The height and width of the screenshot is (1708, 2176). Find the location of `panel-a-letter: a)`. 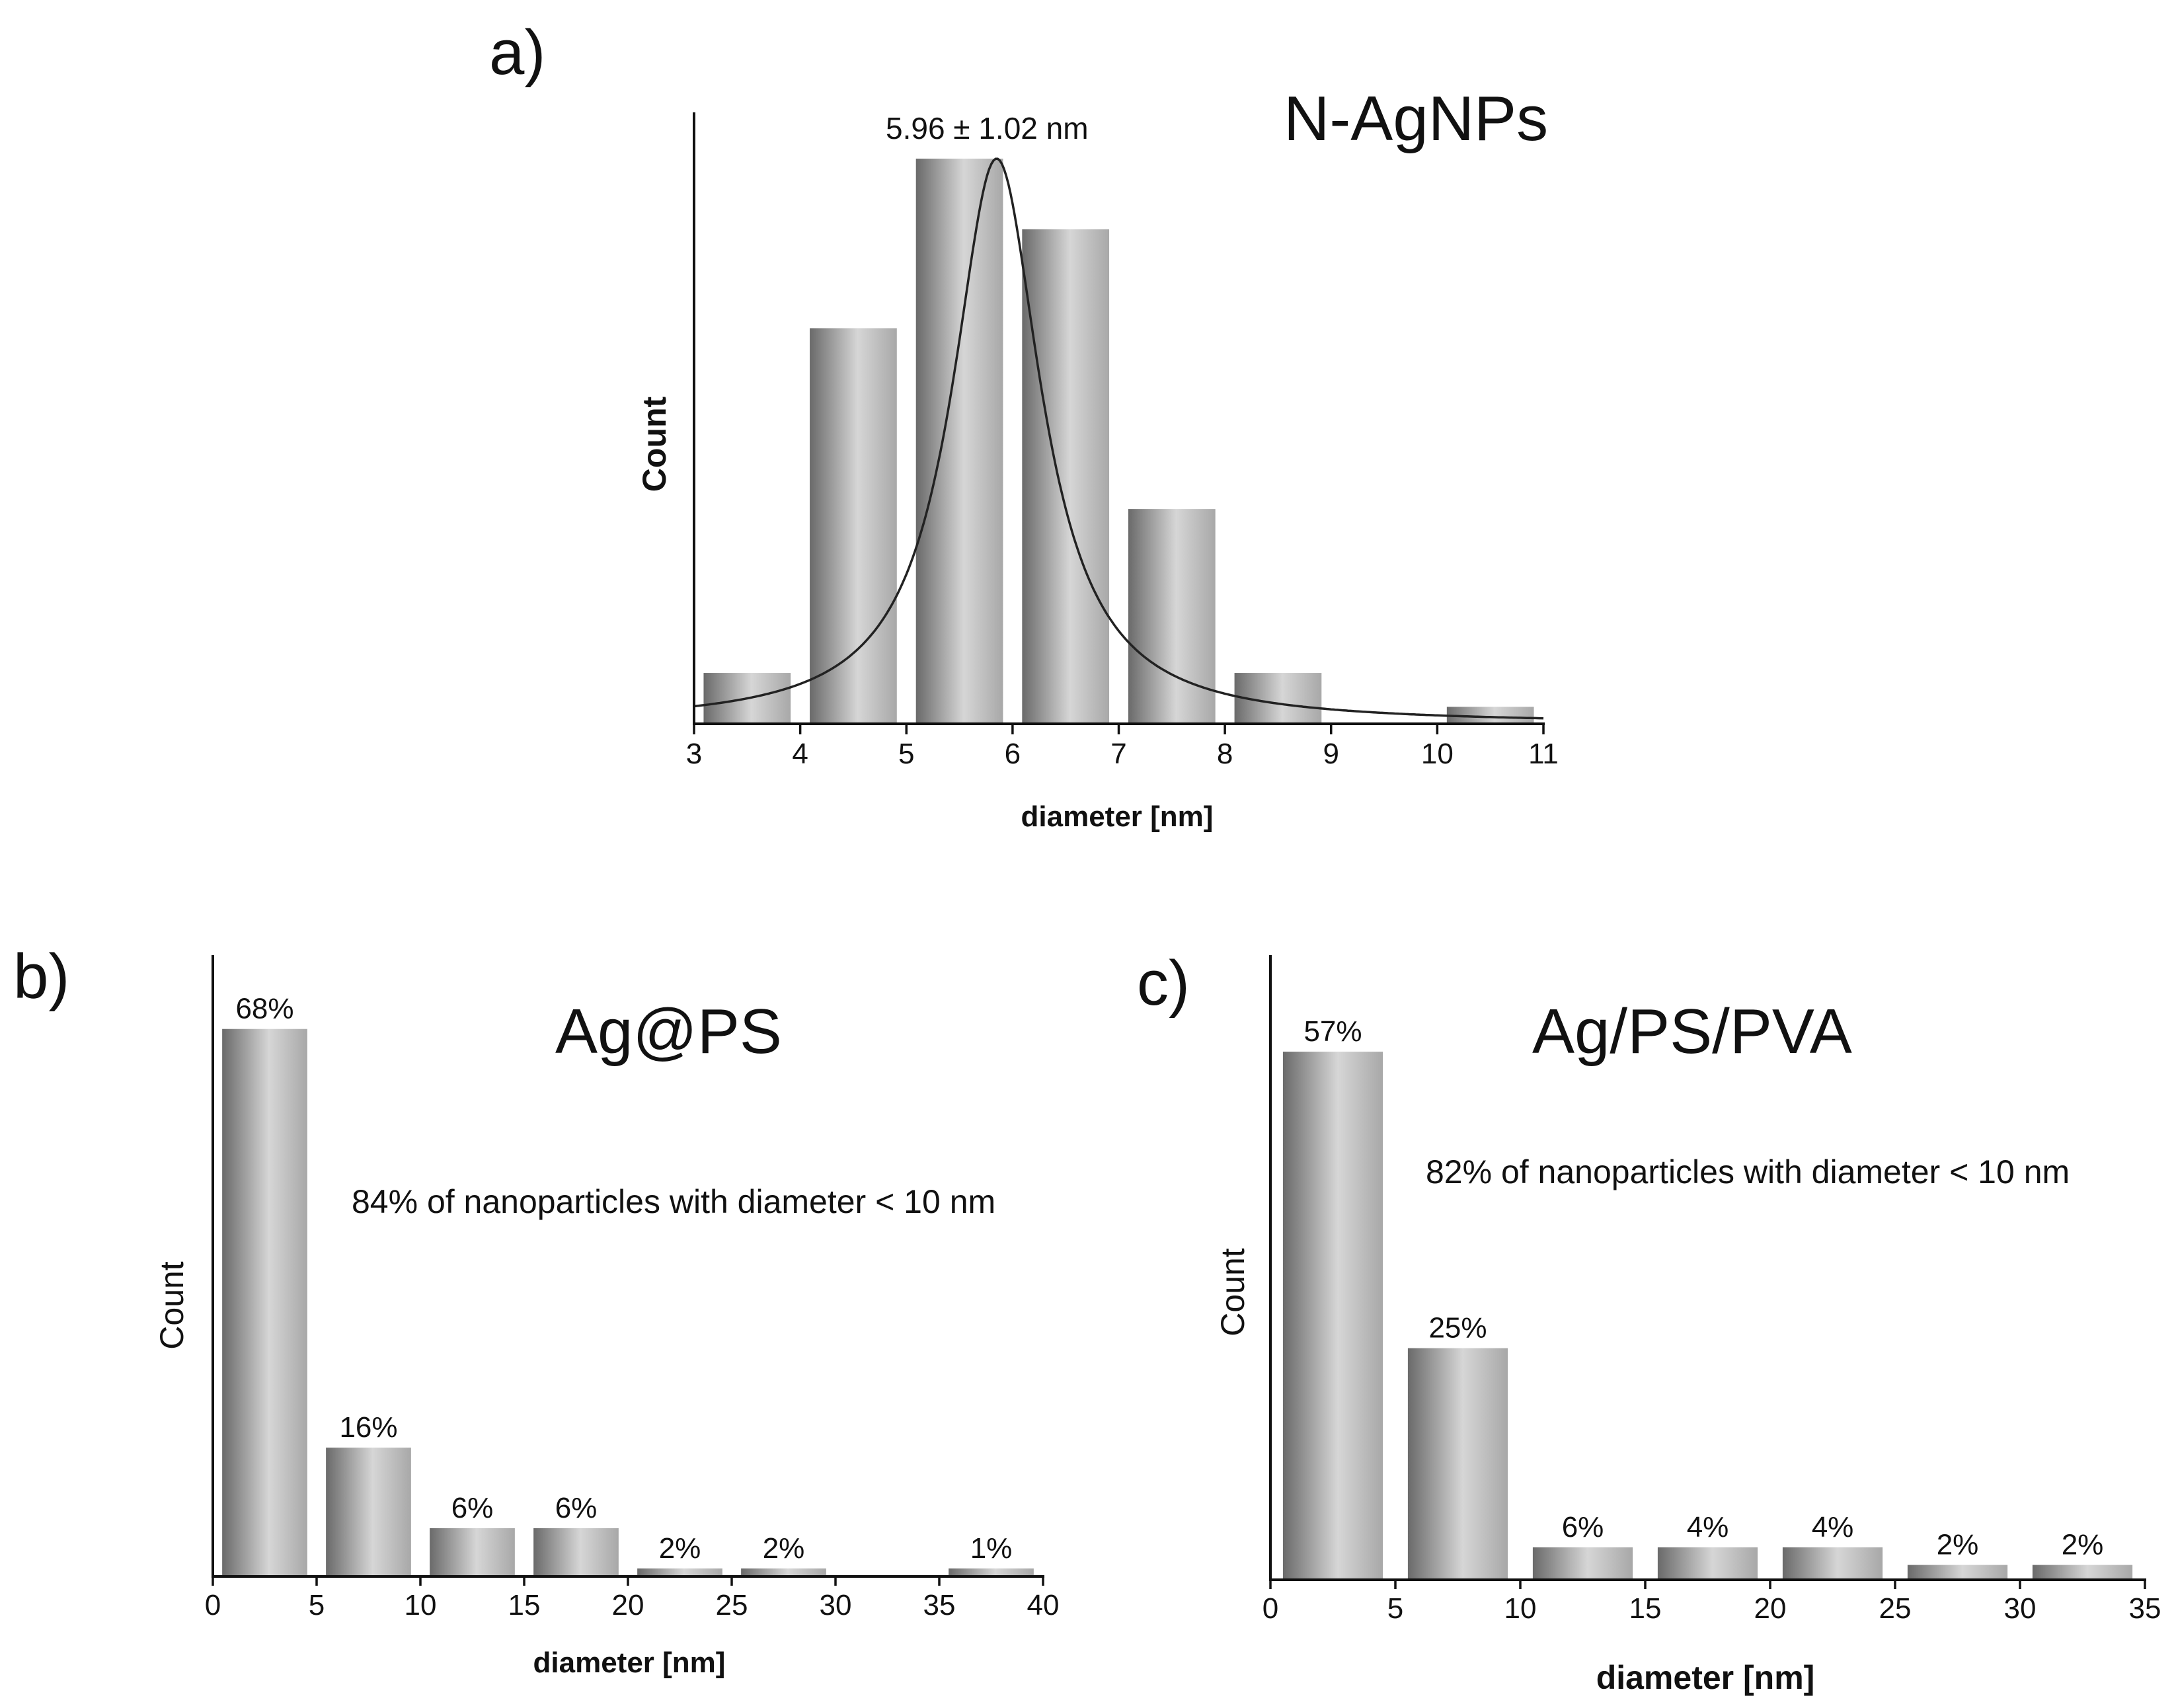

panel-a-letter: a) is located at coordinates (517, 52).